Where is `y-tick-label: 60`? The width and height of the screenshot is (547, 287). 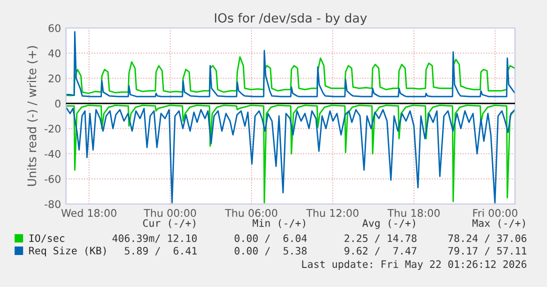
y-tick-label: 60 is located at coordinates (54, 28).